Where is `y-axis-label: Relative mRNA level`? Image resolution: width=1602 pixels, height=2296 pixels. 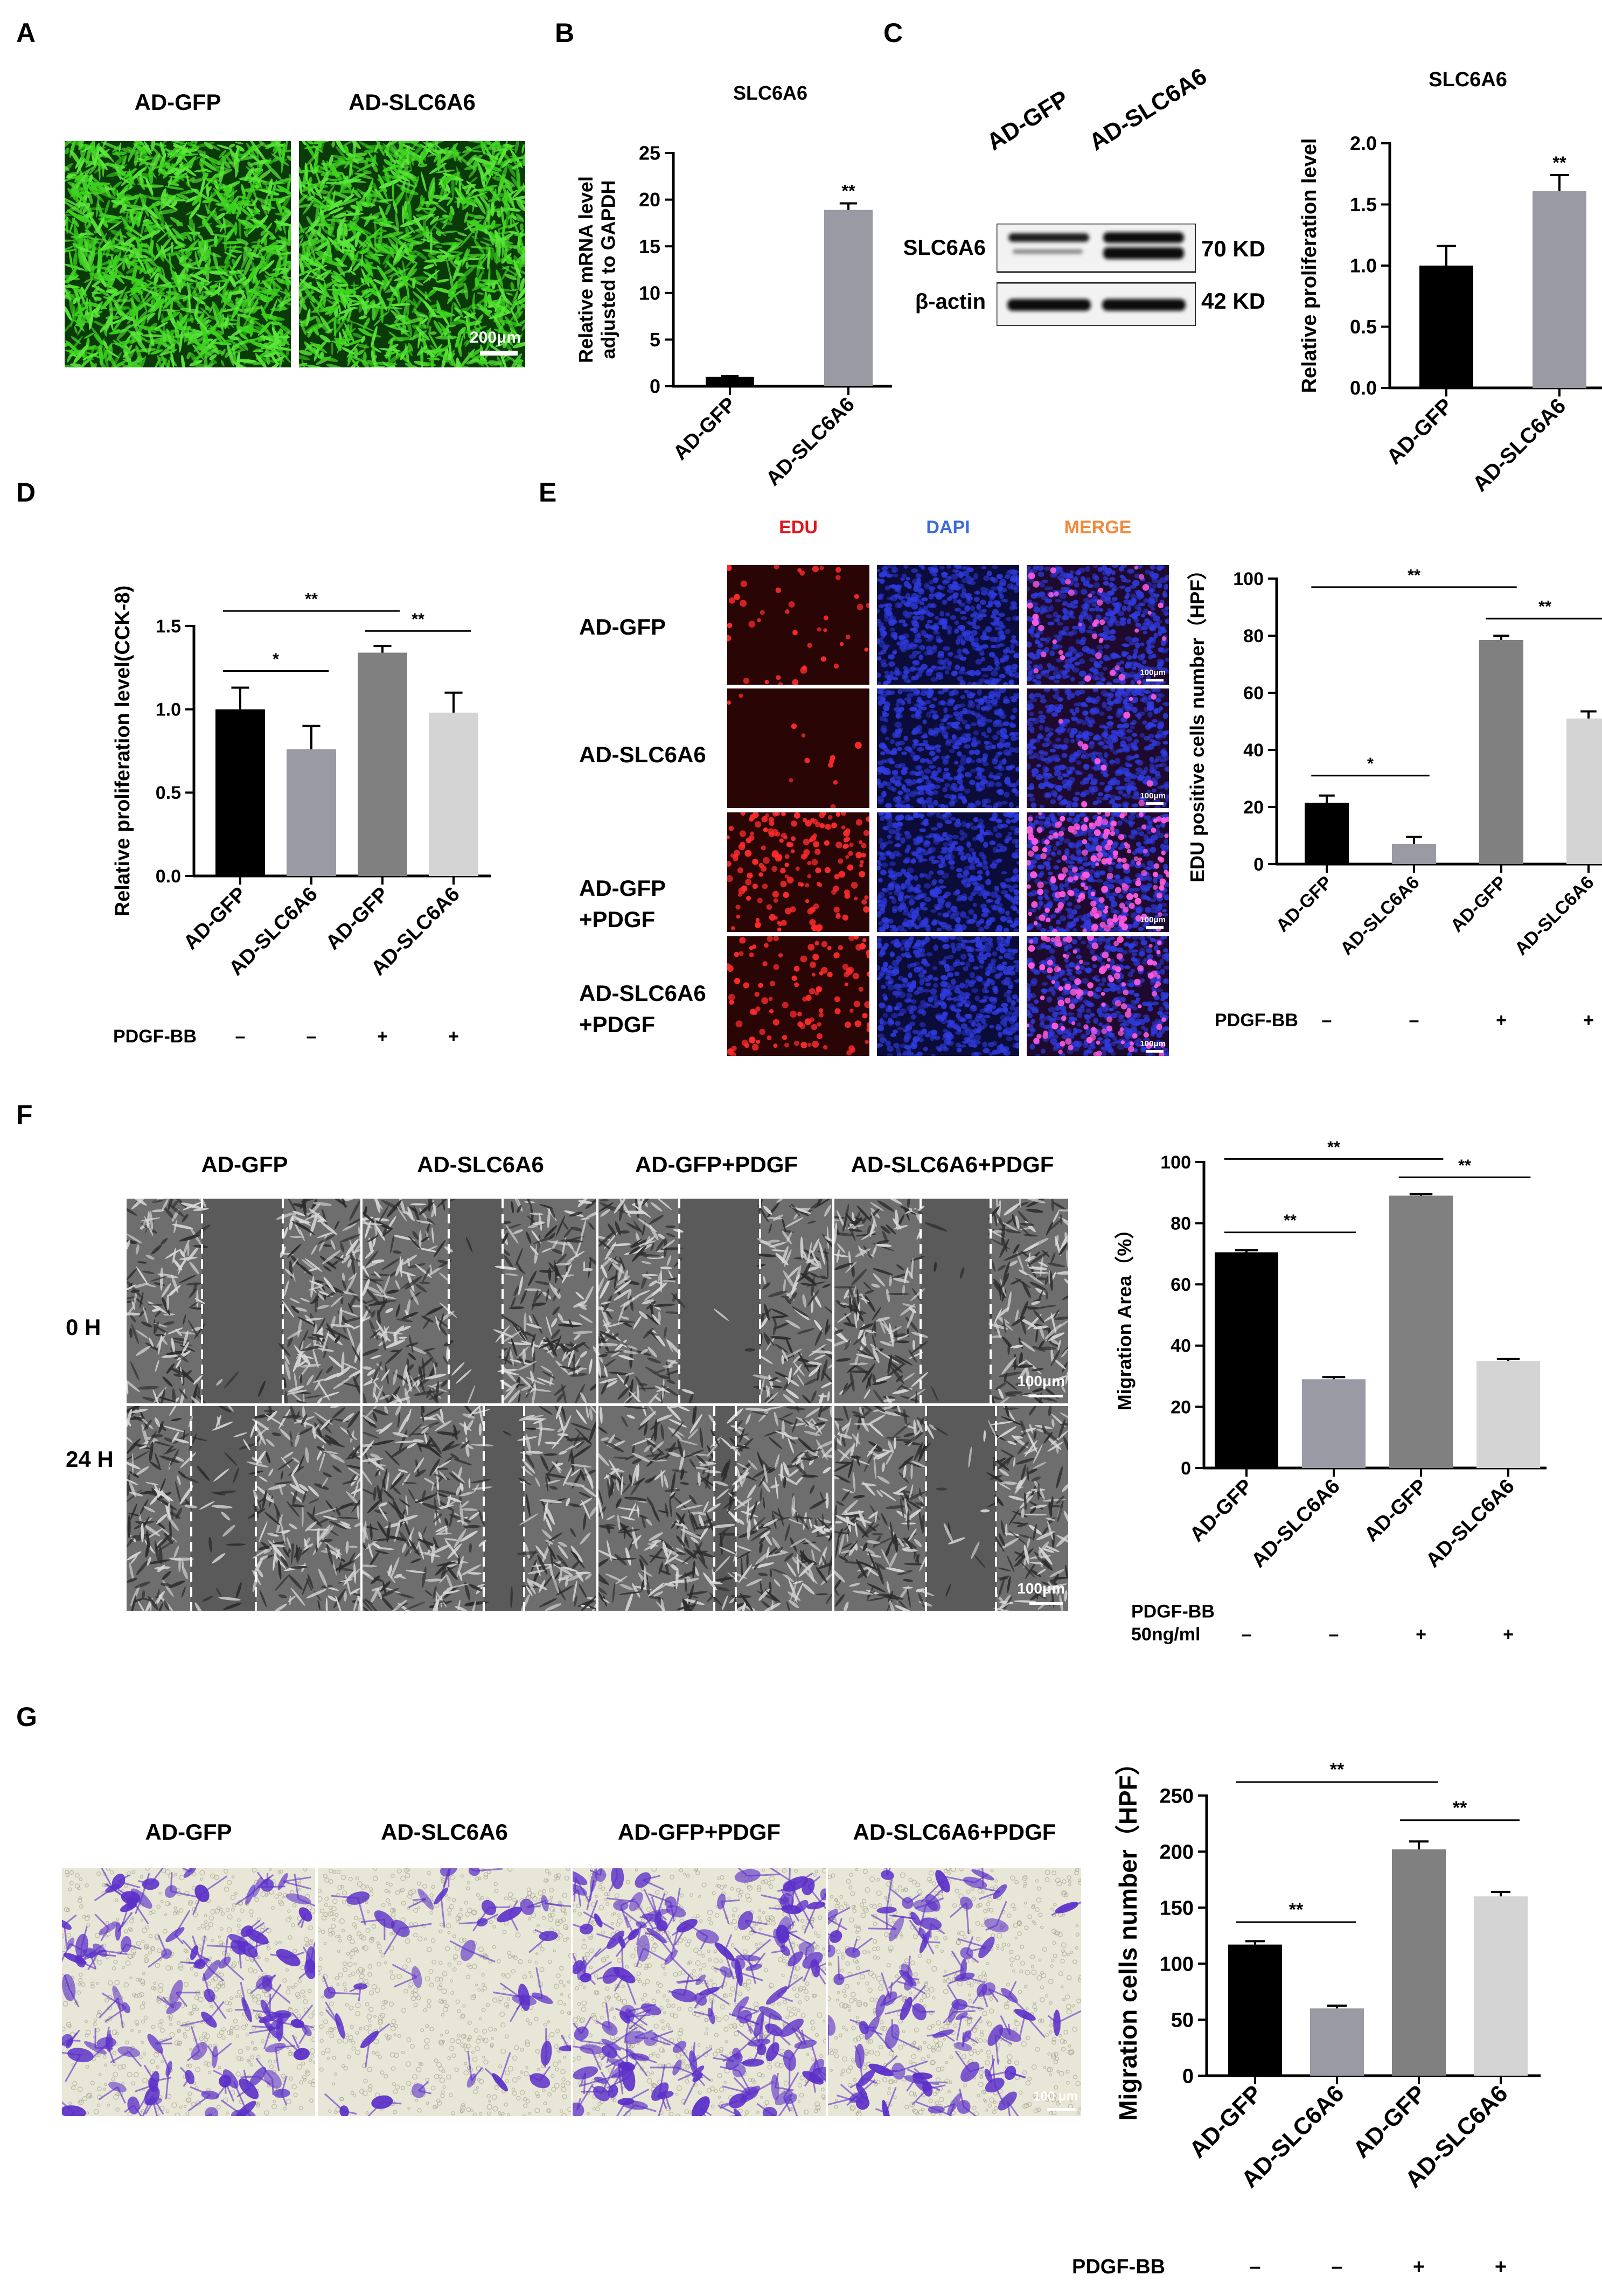
y-axis-label: Relative mRNA level is located at coordinates (586, 269).